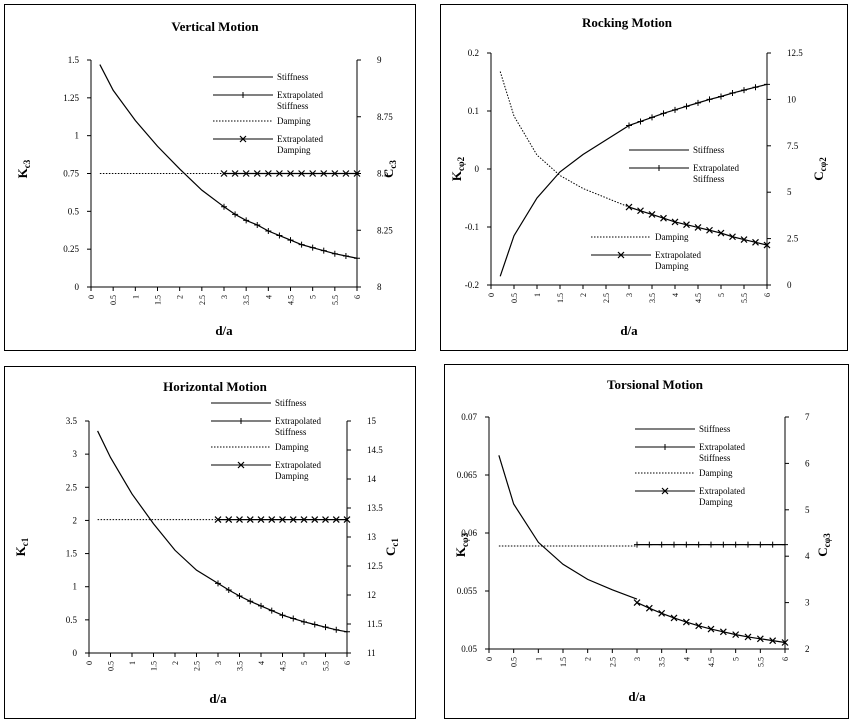 This screenshot has width=851, height=723. Describe the element at coordinates (767, 295) in the screenshot. I see `x-tick-label: 6` at that location.